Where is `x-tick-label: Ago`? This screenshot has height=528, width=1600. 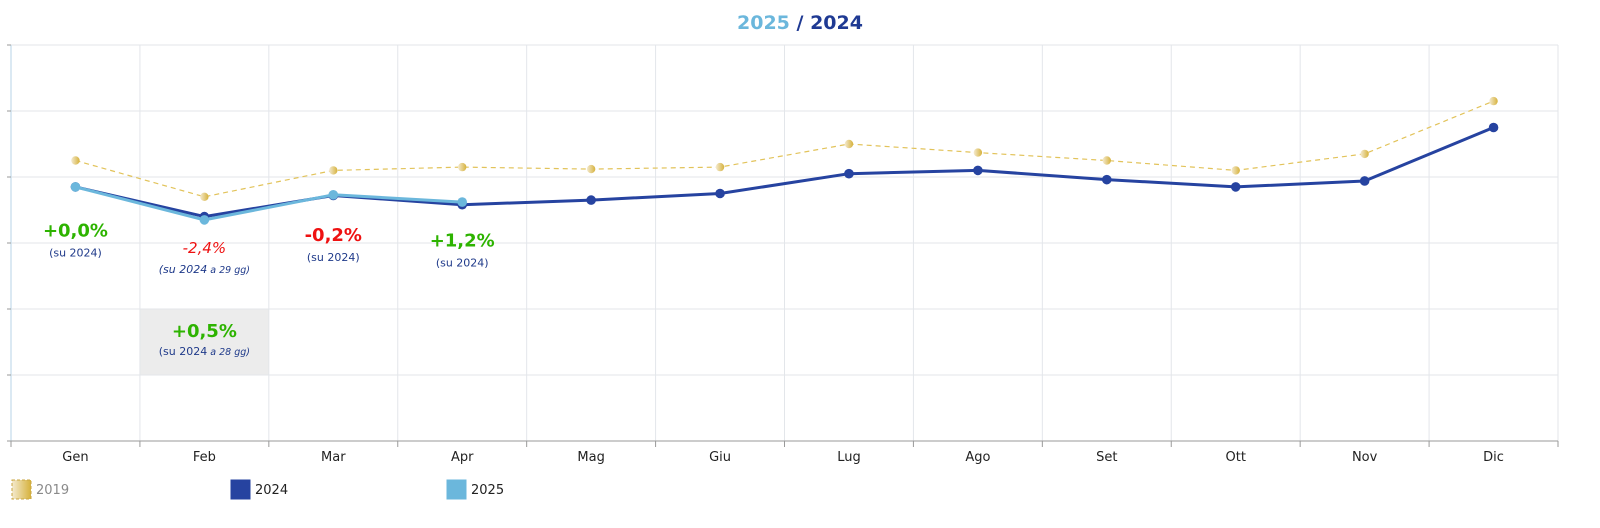
x-tick-label: Ago is located at coordinates (977, 457).